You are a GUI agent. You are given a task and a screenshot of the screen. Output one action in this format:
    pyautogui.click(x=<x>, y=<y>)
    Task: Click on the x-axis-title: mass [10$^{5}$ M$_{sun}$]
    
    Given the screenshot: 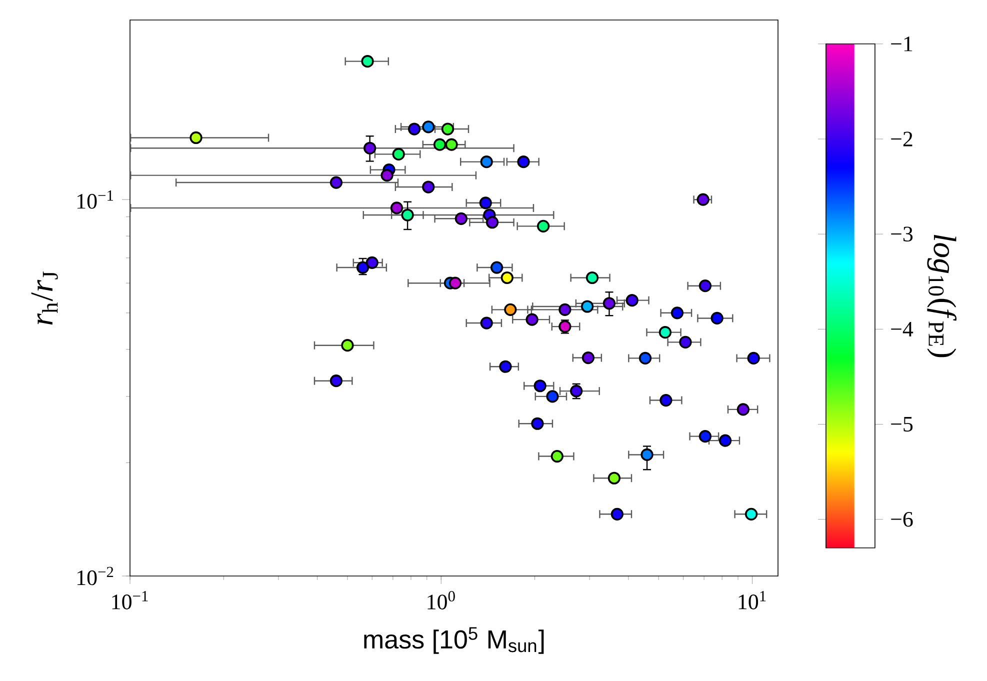 What is the action you would take?
    pyautogui.click(x=454, y=640)
    